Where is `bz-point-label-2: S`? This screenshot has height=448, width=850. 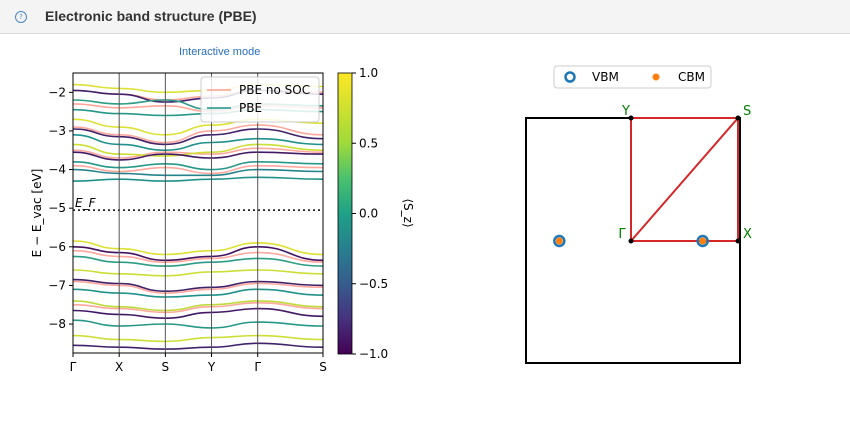 bz-point-label-2: S is located at coordinates (747, 111).